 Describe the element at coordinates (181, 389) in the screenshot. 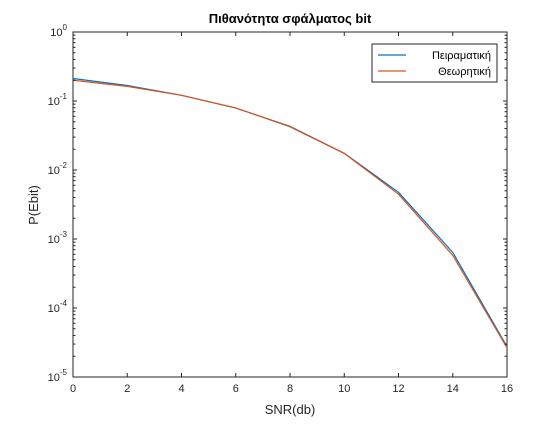

I see `x-tick-label: 4` at that location.